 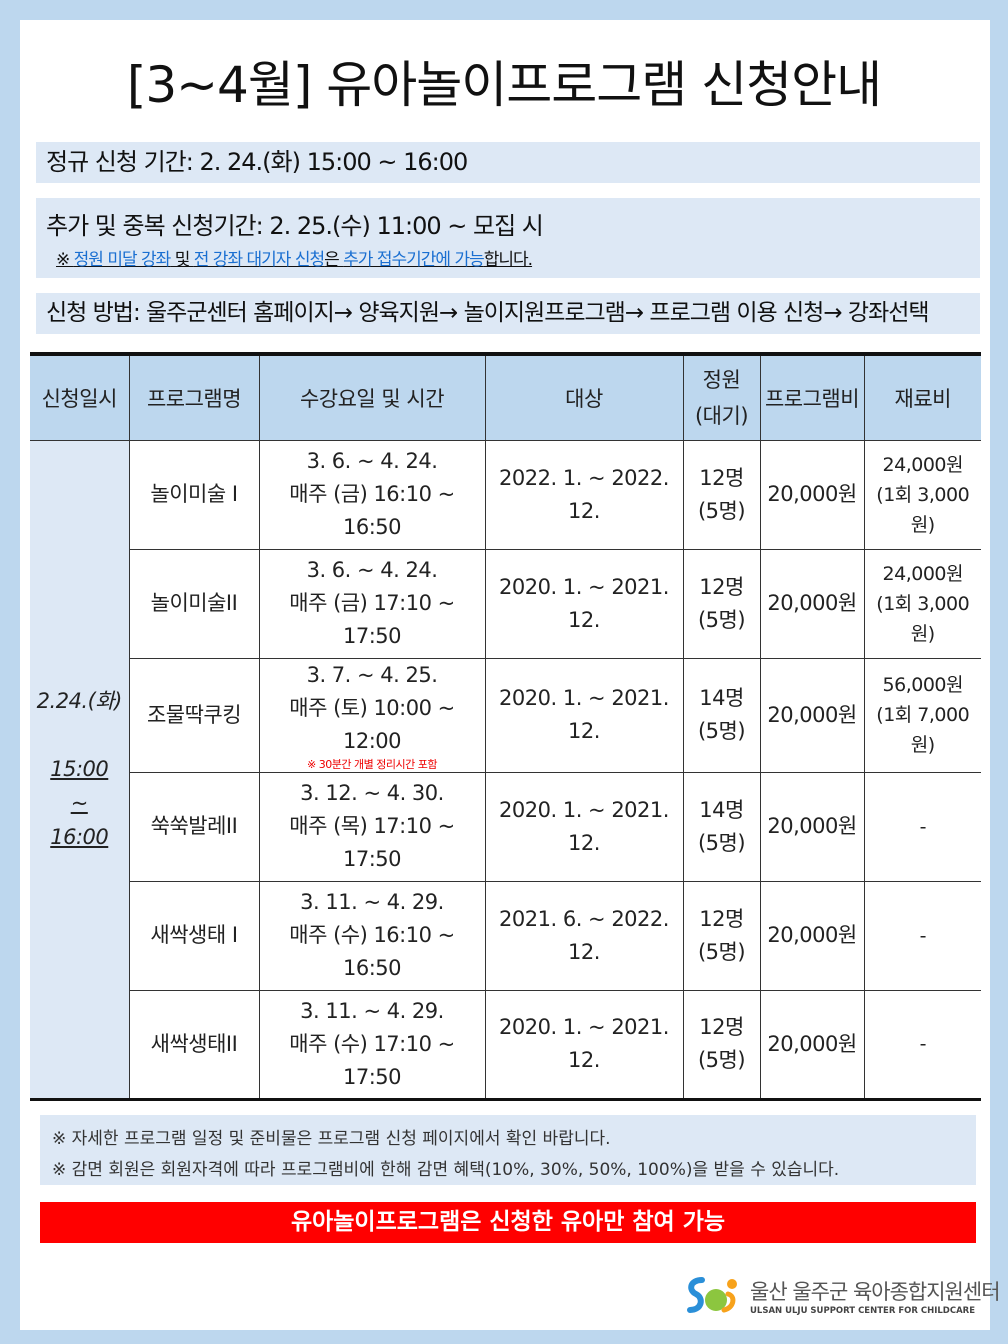 I want to click on schedule-cell: 3. 6. ~ 4. 24. 매주 (금) 17:10 ~ 17:50, so click(x=372, y=603).